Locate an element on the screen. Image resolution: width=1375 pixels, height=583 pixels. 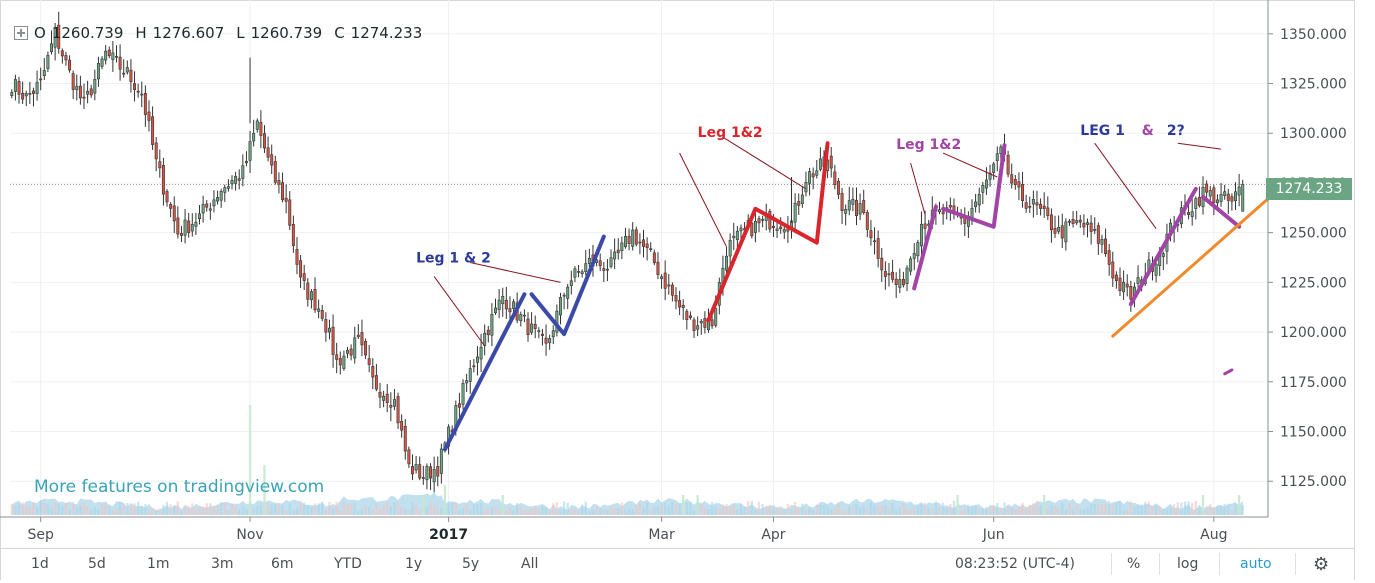
range-all-button: All is located at coordinates (530, 564).